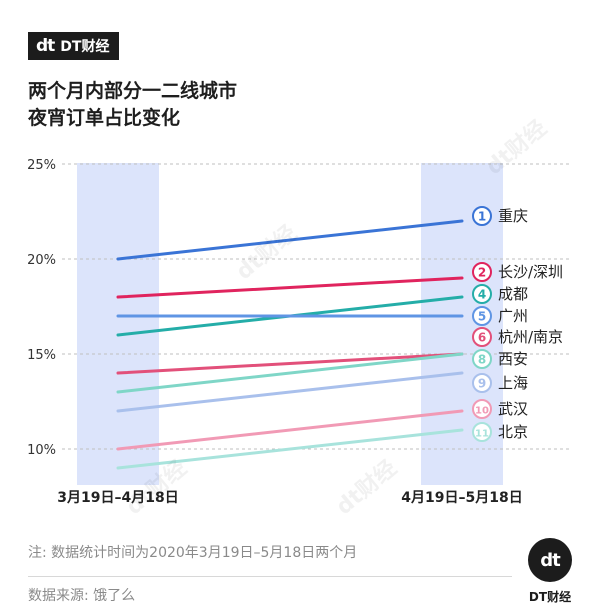 This screenshot has height=616, width=600. What do you see at coordinates (133, 91) in the screenshot?
I see `chart-title-line1: 两个月内部分一二线城市` at bounding box center [133, 91].